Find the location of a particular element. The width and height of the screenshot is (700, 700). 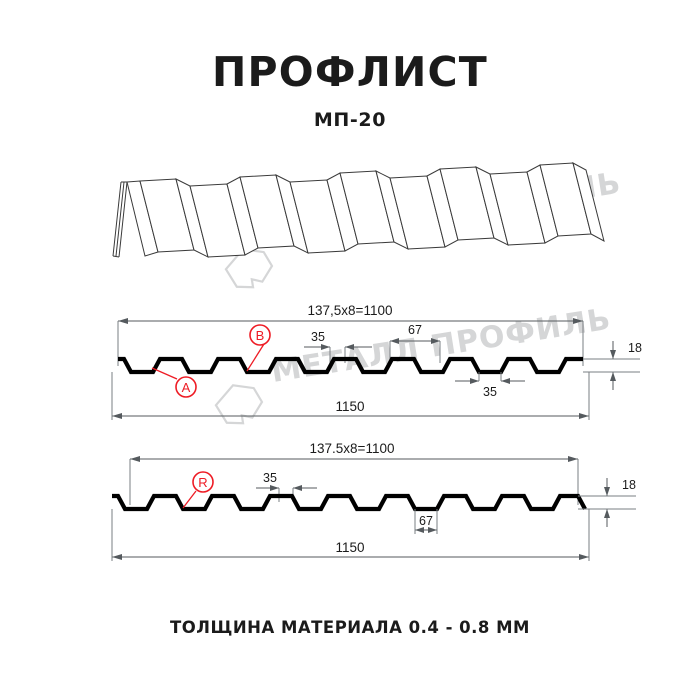

callout-marker-r: R is located at coordinates (198, 490).